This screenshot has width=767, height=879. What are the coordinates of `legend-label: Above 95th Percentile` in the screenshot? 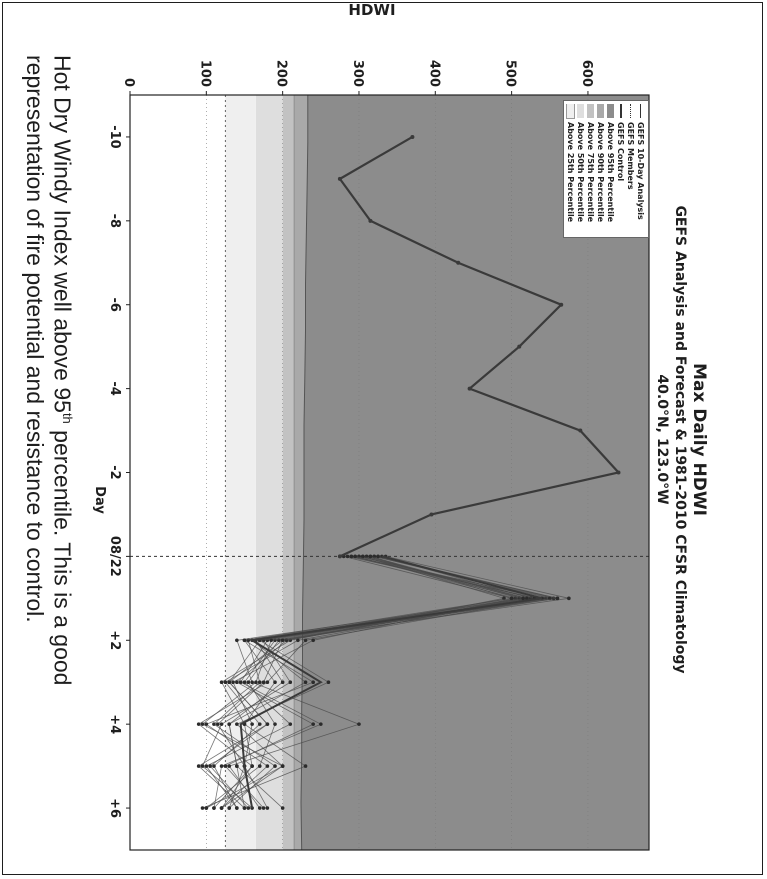 It's located at (611, 172).